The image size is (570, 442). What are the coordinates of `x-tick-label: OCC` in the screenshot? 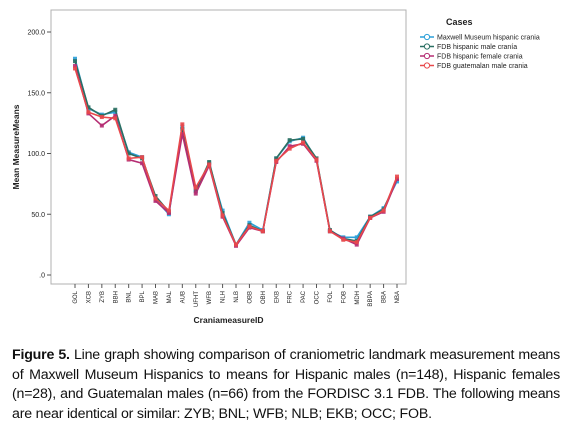 It's located at (318, 297).